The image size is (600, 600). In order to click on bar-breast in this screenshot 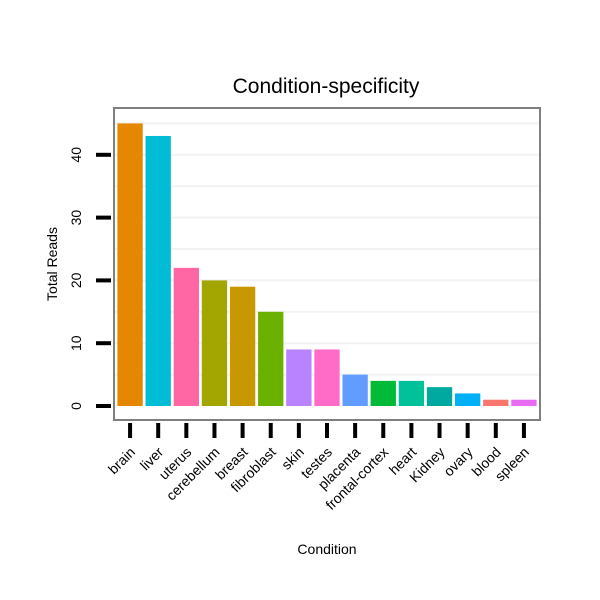, I will do `click(242, 346)`.